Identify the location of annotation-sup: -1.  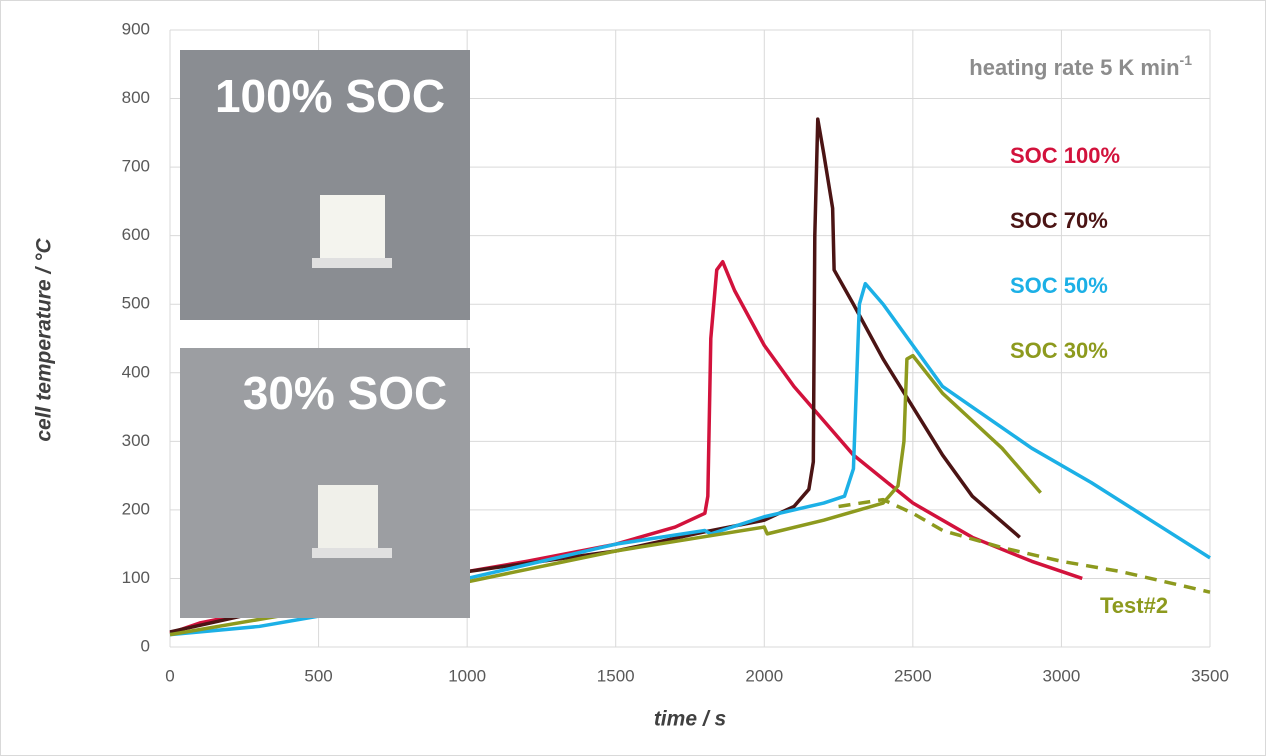
(1186, 60).